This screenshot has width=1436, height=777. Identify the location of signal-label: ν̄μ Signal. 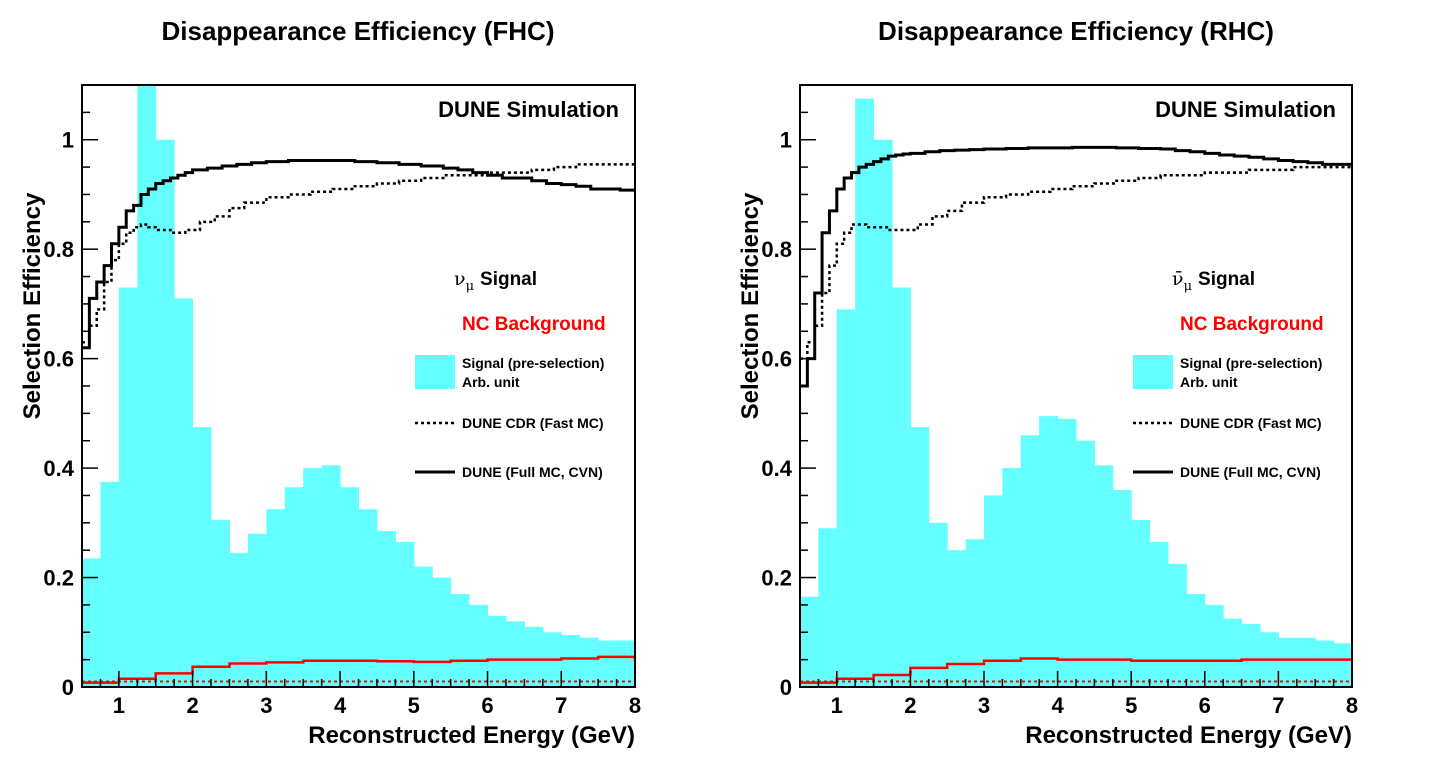
(1213, 281).